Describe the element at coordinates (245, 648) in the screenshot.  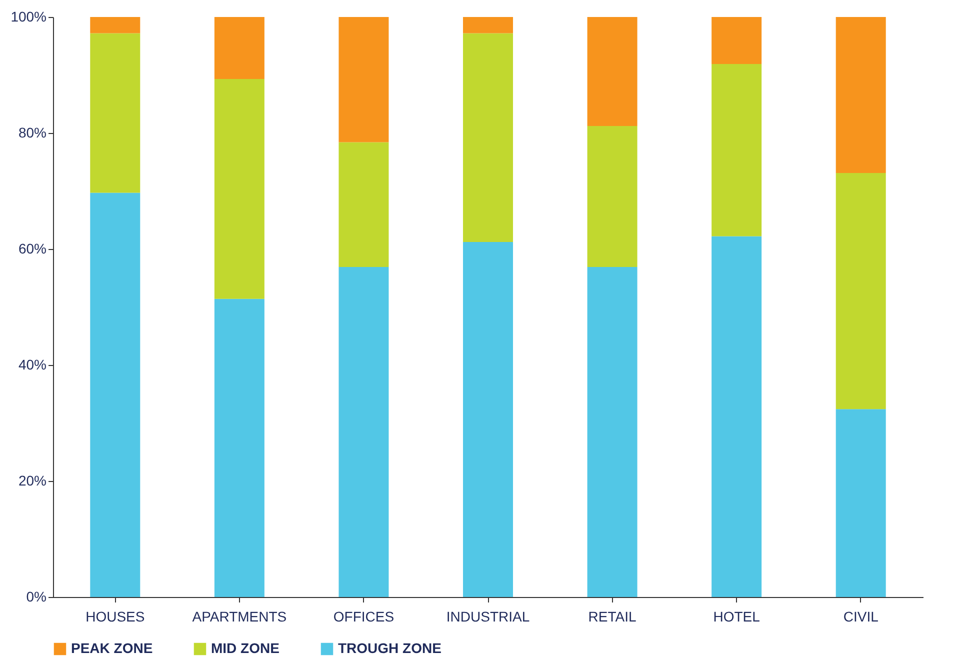
I see `legend-label: MID ZONE` at that location.